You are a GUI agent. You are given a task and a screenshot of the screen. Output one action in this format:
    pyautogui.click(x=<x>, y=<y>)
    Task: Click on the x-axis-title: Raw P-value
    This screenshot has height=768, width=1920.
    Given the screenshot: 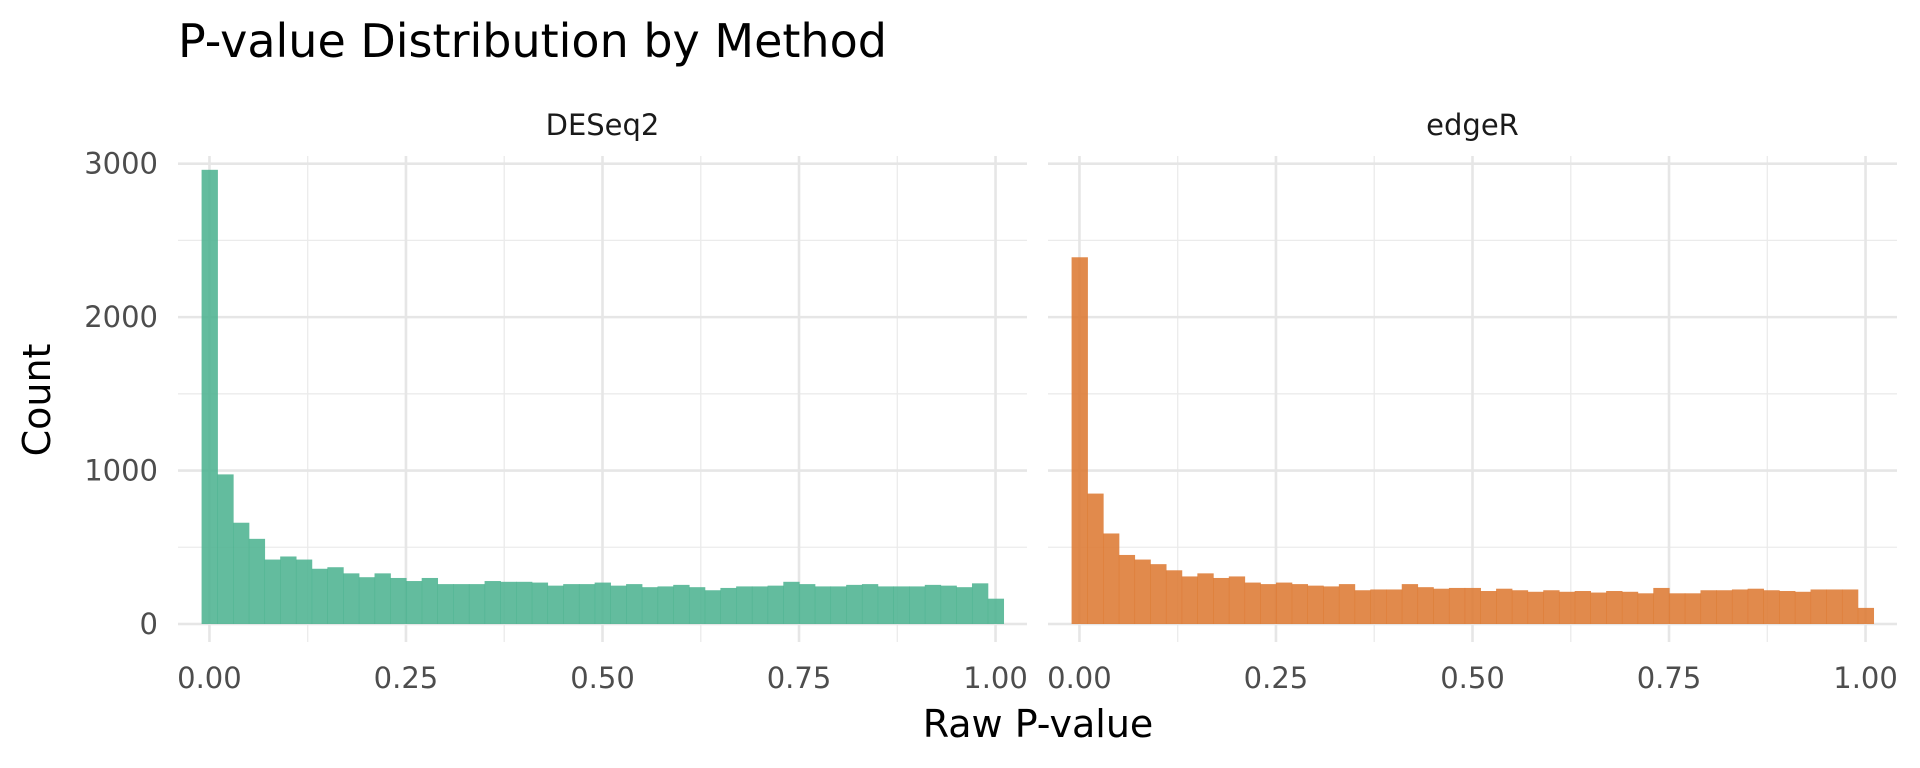 What is the action you would take?
    pyautogui.click(x=1038, y=724)
    